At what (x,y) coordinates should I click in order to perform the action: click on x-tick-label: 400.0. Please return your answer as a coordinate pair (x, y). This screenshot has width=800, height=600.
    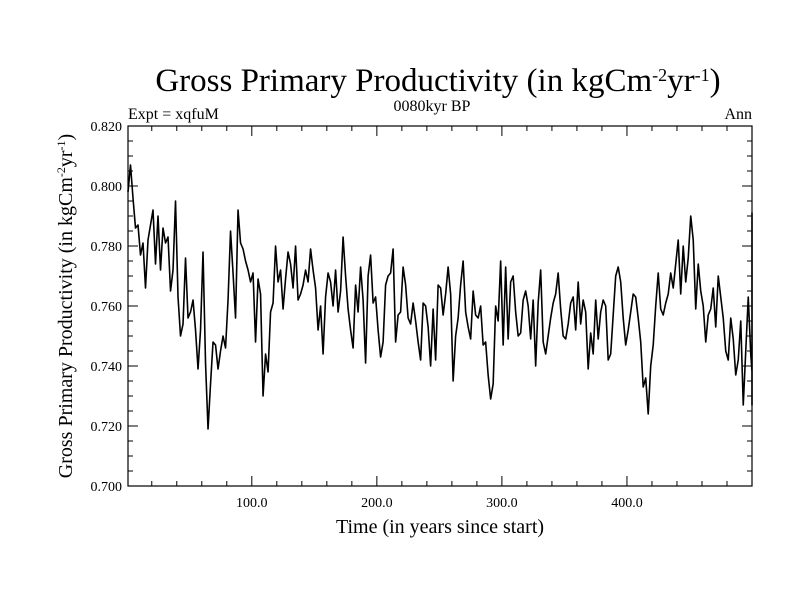
    Looking at the image, I should click on (627, 503).